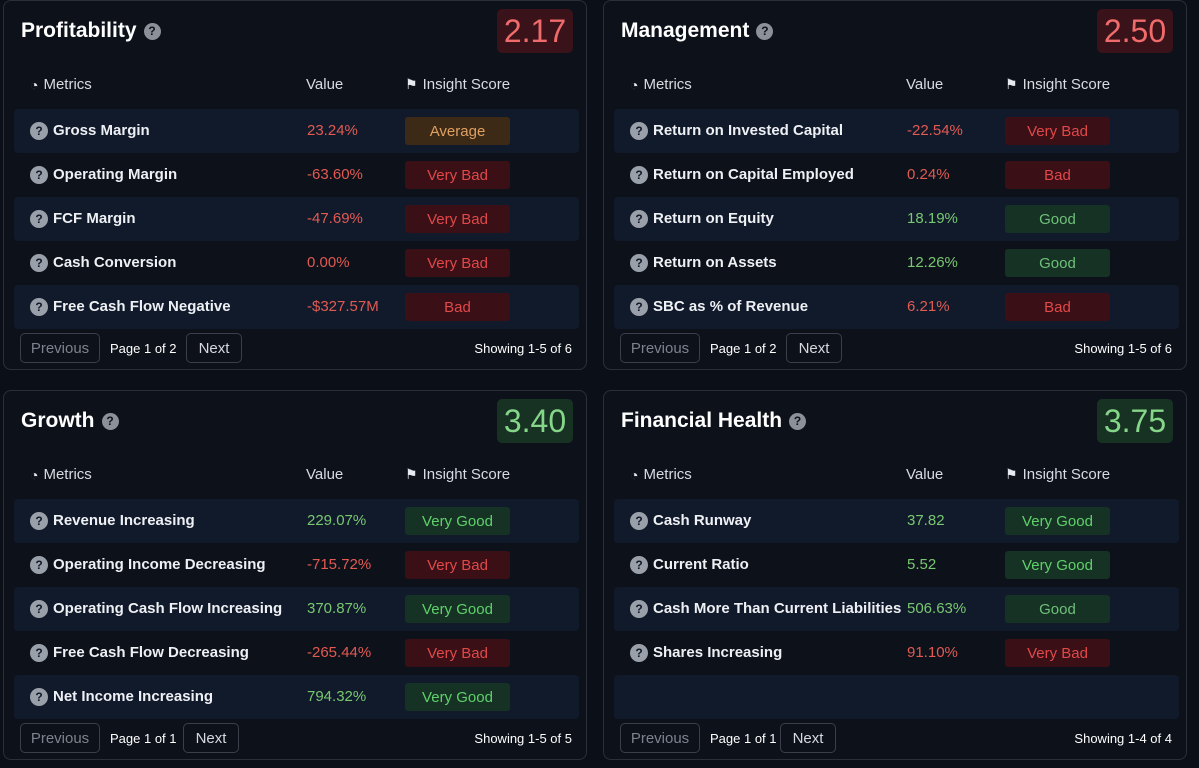 The height and width of the screenshot is (768, 1199). Describe the element at coordinates (731, 306) in the screenshot. I see `metric-name: SBC as % of Revenue` at that location.